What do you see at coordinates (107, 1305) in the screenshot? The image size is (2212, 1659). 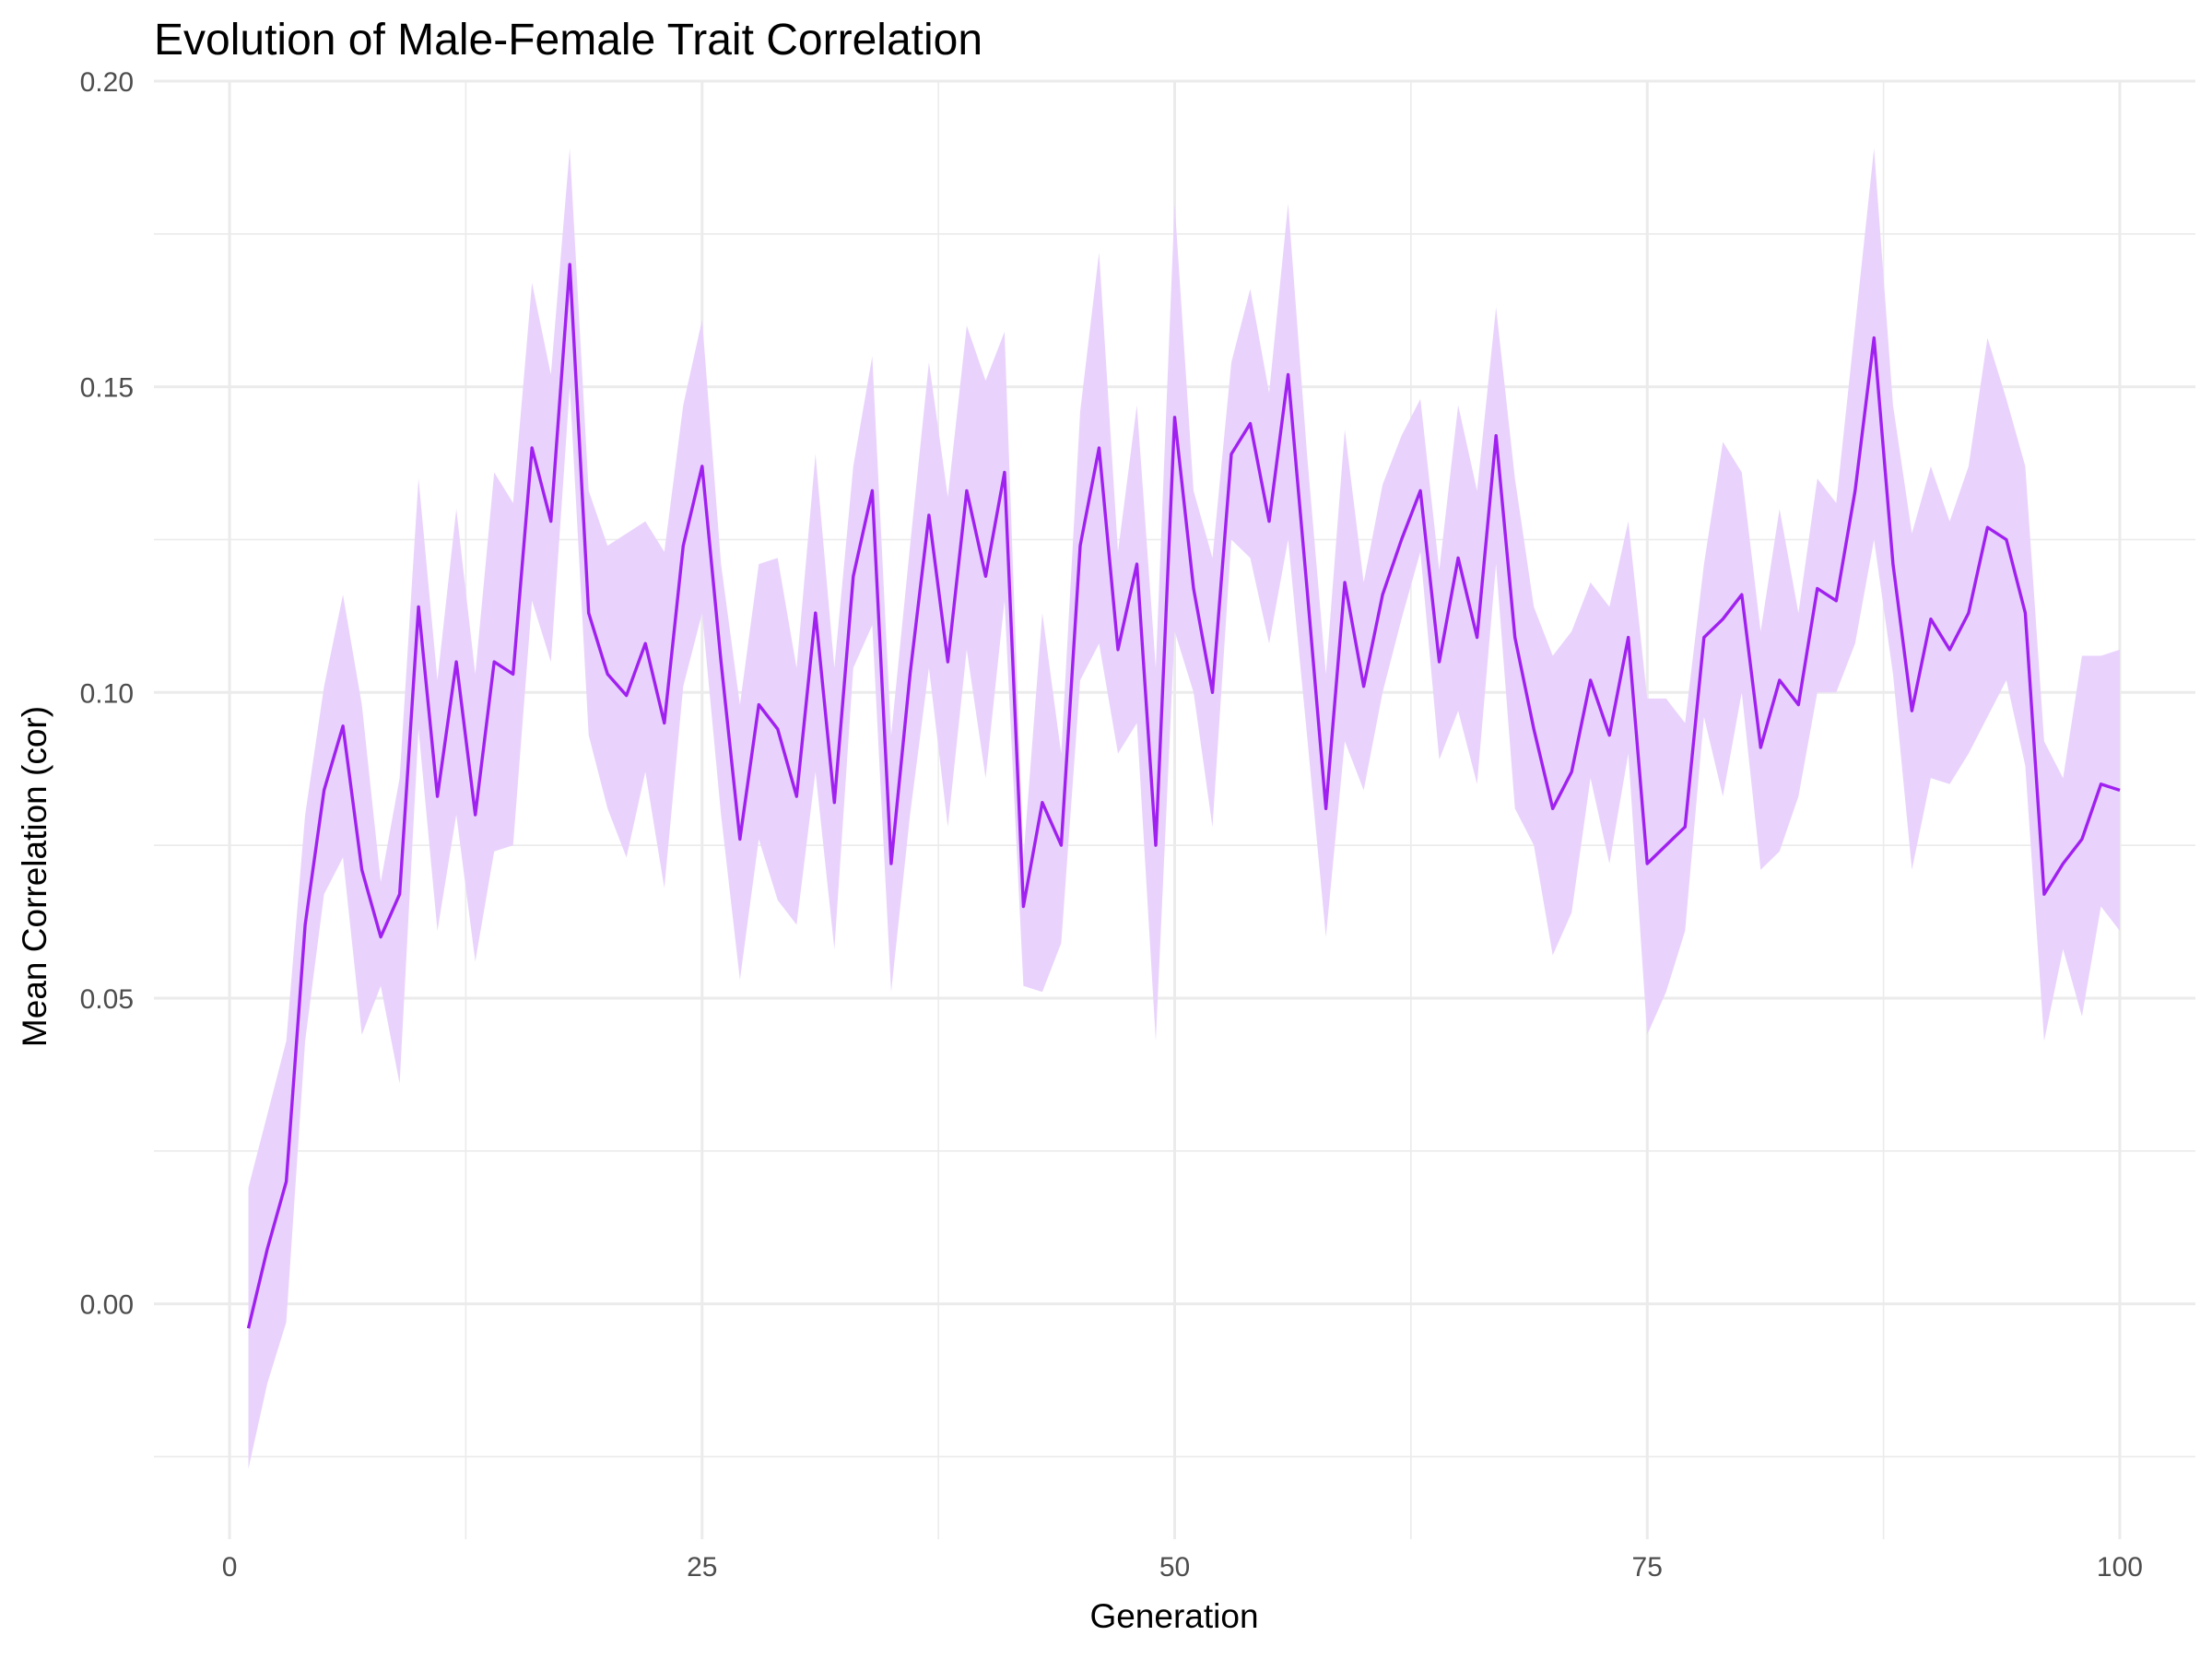 I see `y-tick-label: 0.00` at bounding box center [107, 1305].